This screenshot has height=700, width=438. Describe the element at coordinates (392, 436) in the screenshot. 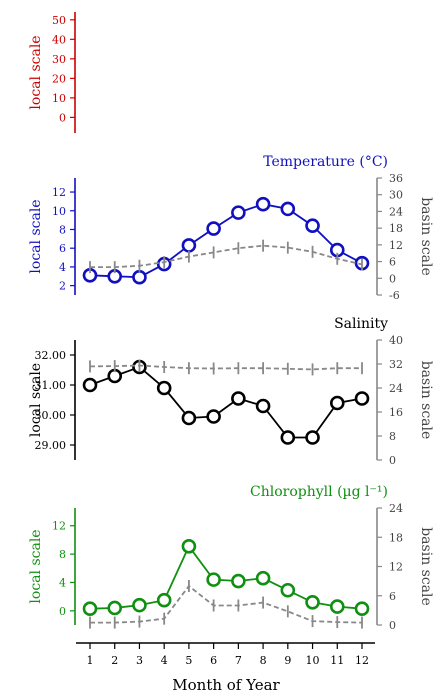

I see `right-tick-label: 8` at that location.